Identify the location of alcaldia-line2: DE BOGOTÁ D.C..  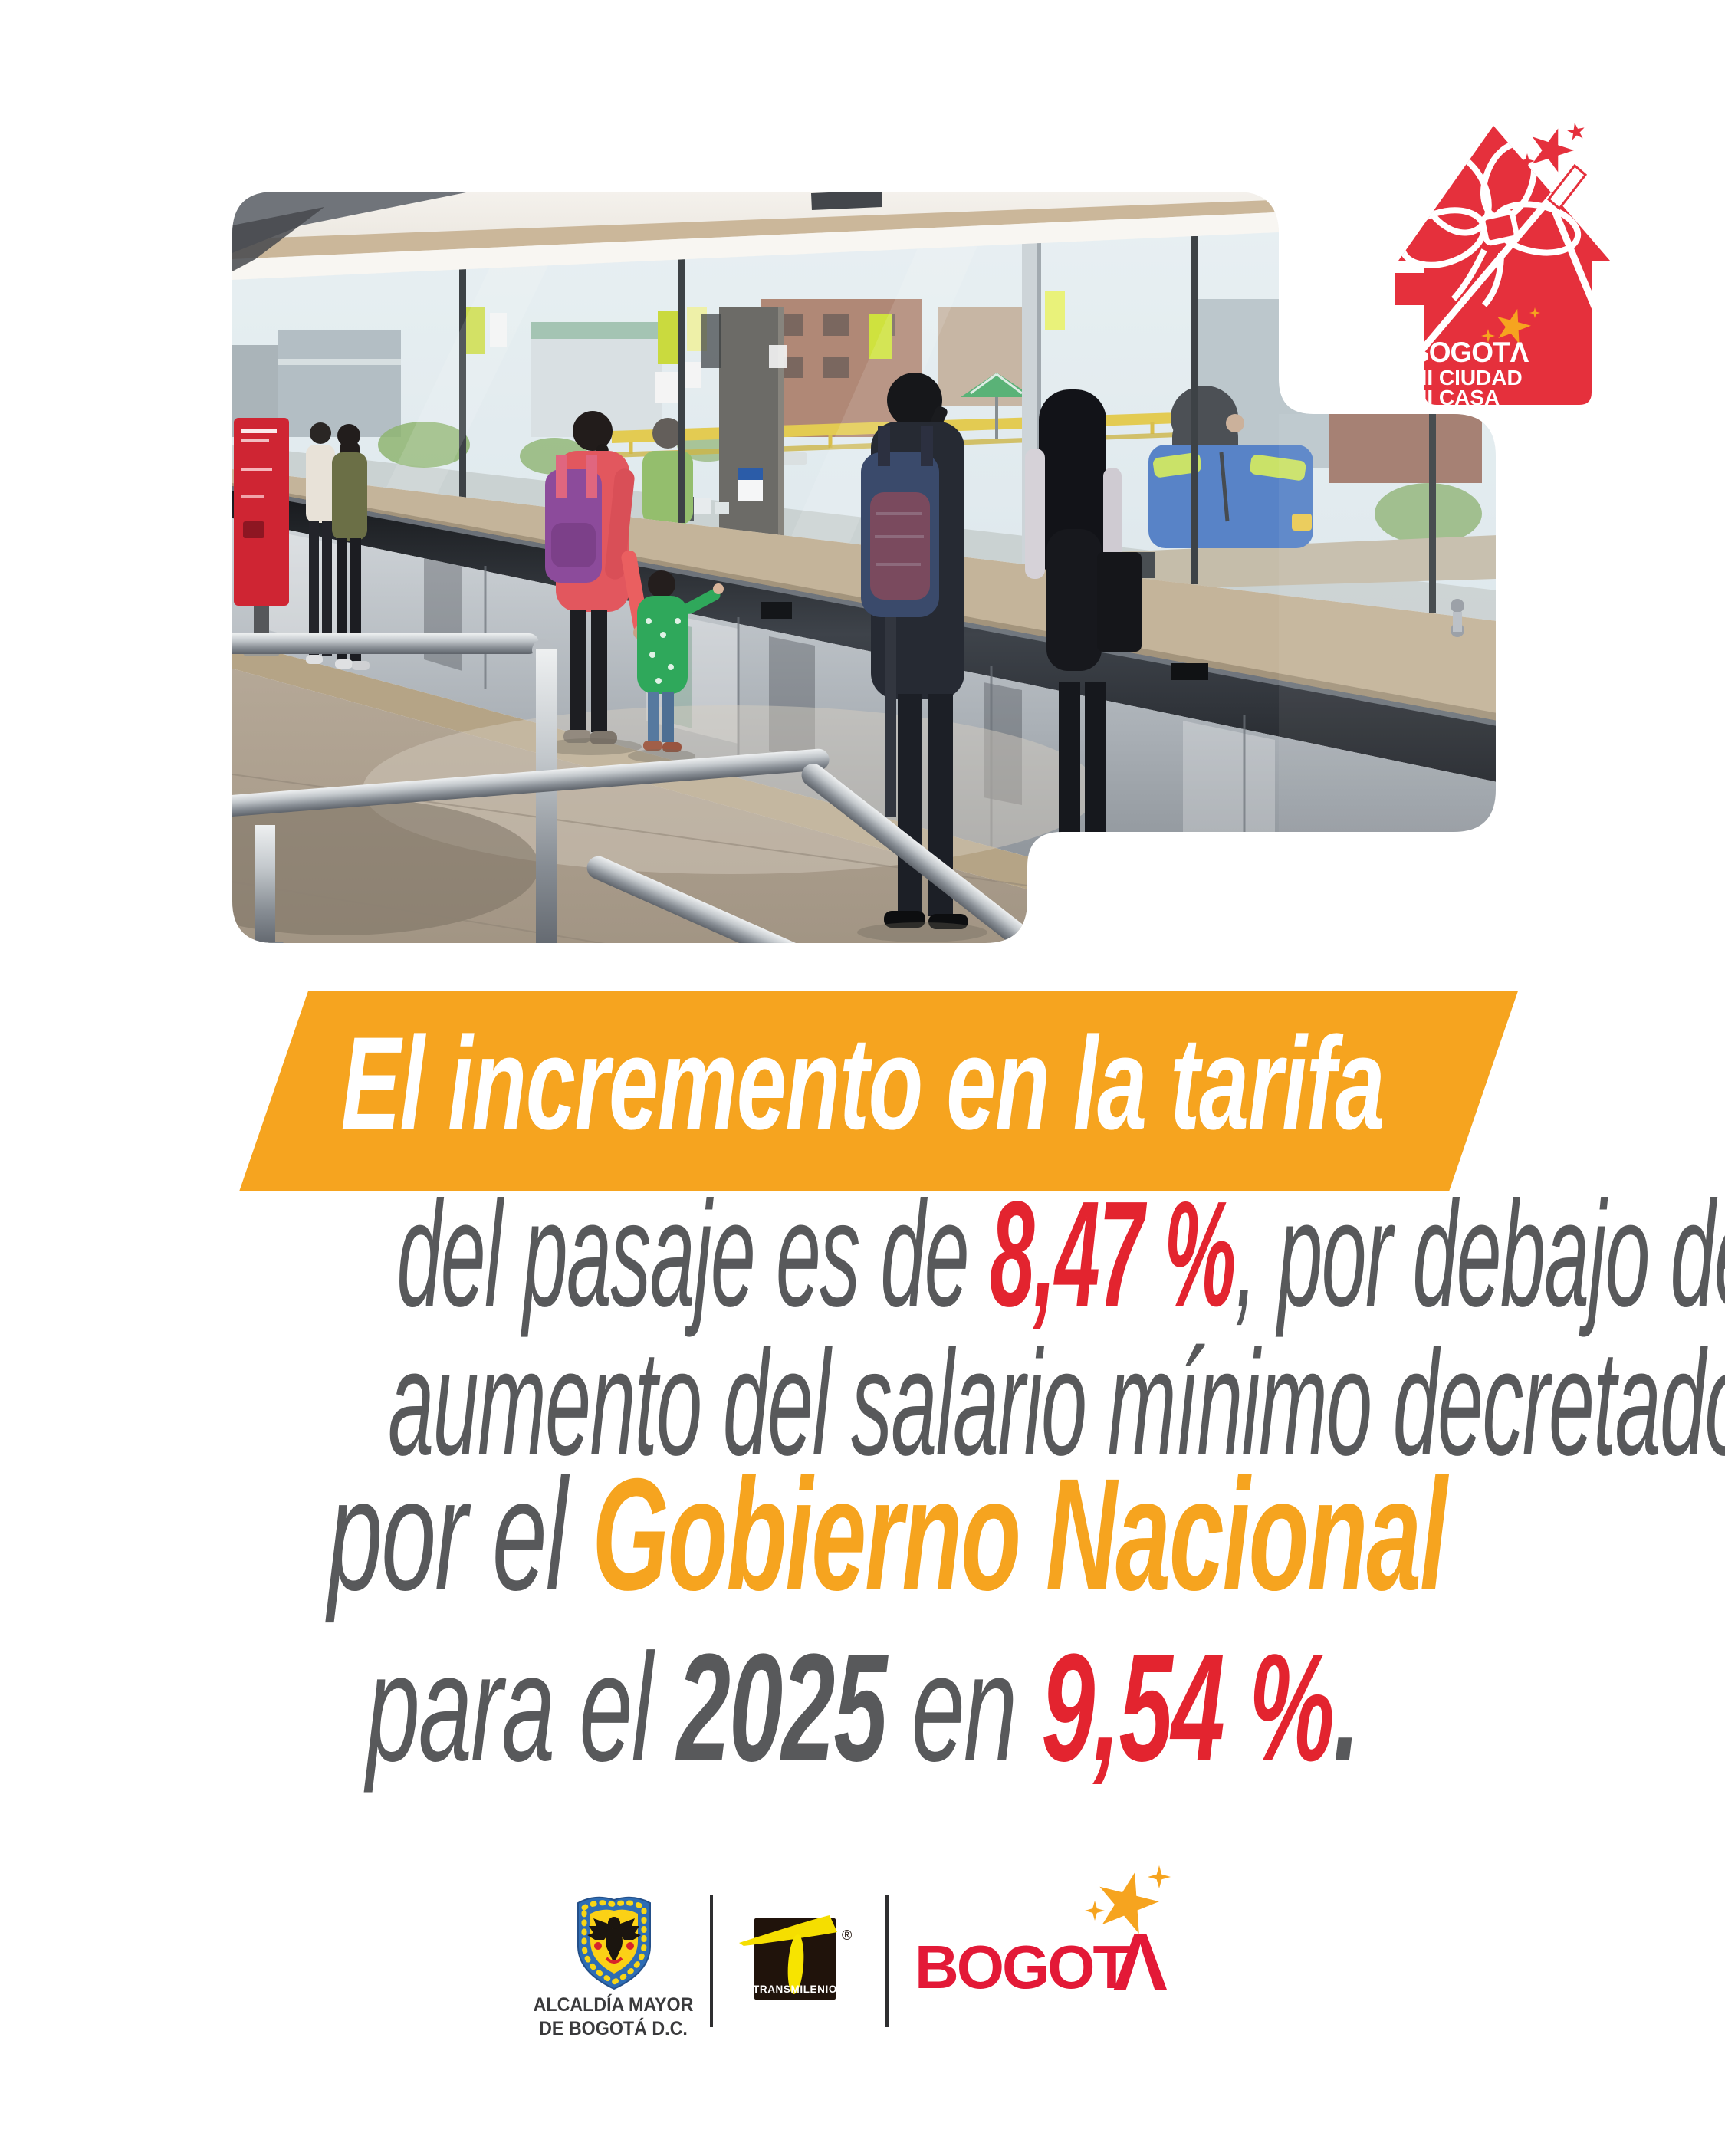
(614, 2028).